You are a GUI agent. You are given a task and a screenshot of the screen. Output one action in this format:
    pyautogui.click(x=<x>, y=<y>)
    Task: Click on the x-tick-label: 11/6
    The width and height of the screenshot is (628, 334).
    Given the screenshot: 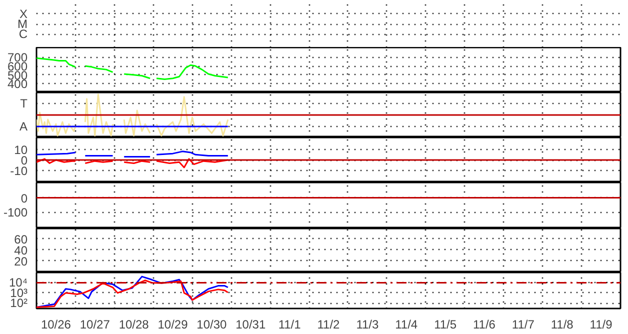 What is the action you would take?
    pyautogui.click(x=484, y=325)
    